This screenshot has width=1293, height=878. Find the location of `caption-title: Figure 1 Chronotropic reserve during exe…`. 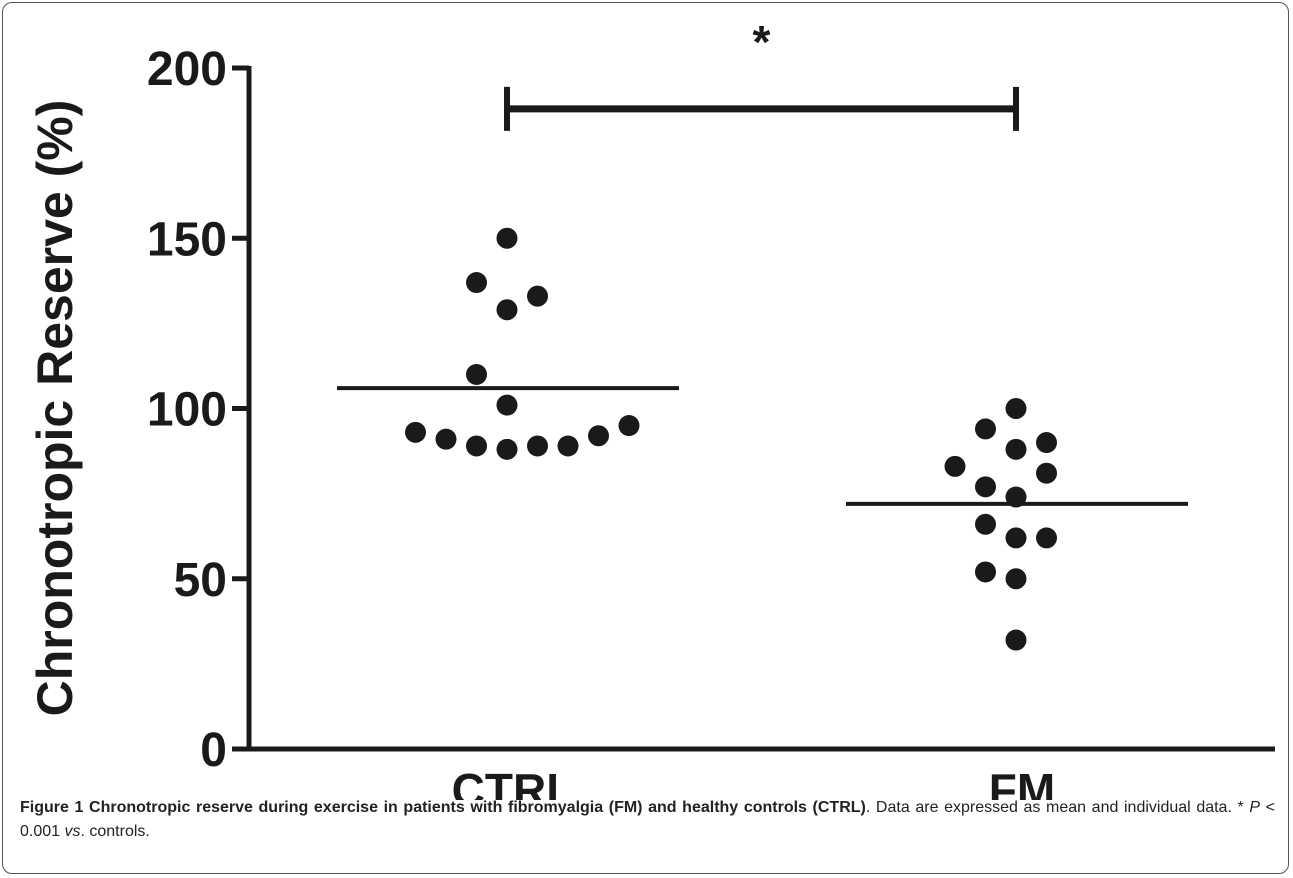

caption-title: Figure 1 Chronotropic reserve during exe… is located at coordinates (443, 807).